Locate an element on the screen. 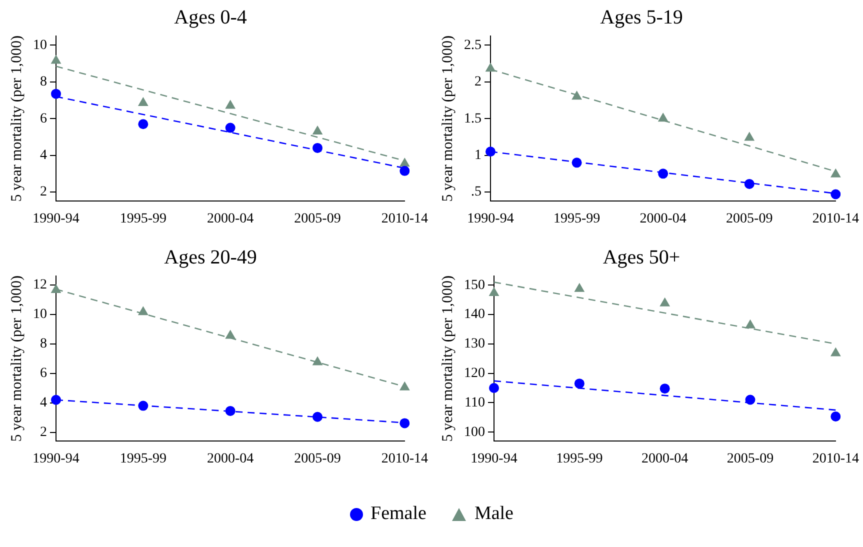 The image size is (863, 547). y-tick-label: 120 is located at coordinates (474, 373).